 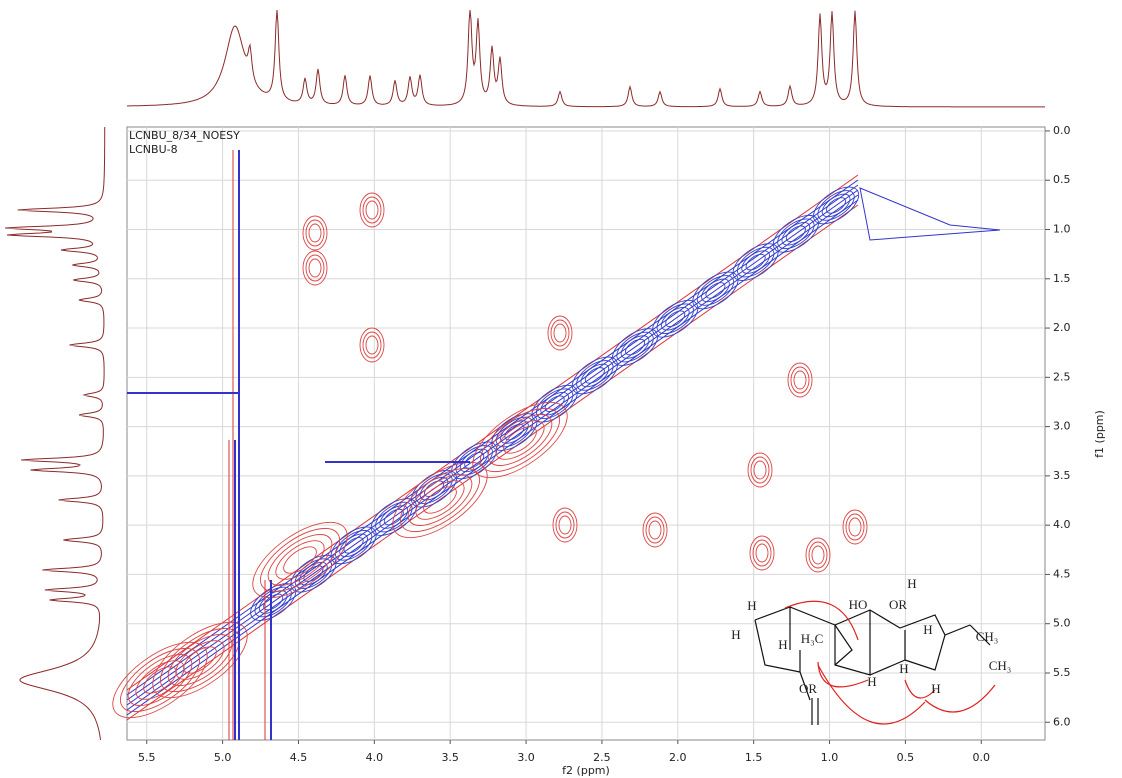 I want to click on x-tick-label: 3.5, so click(x=450, y=757).